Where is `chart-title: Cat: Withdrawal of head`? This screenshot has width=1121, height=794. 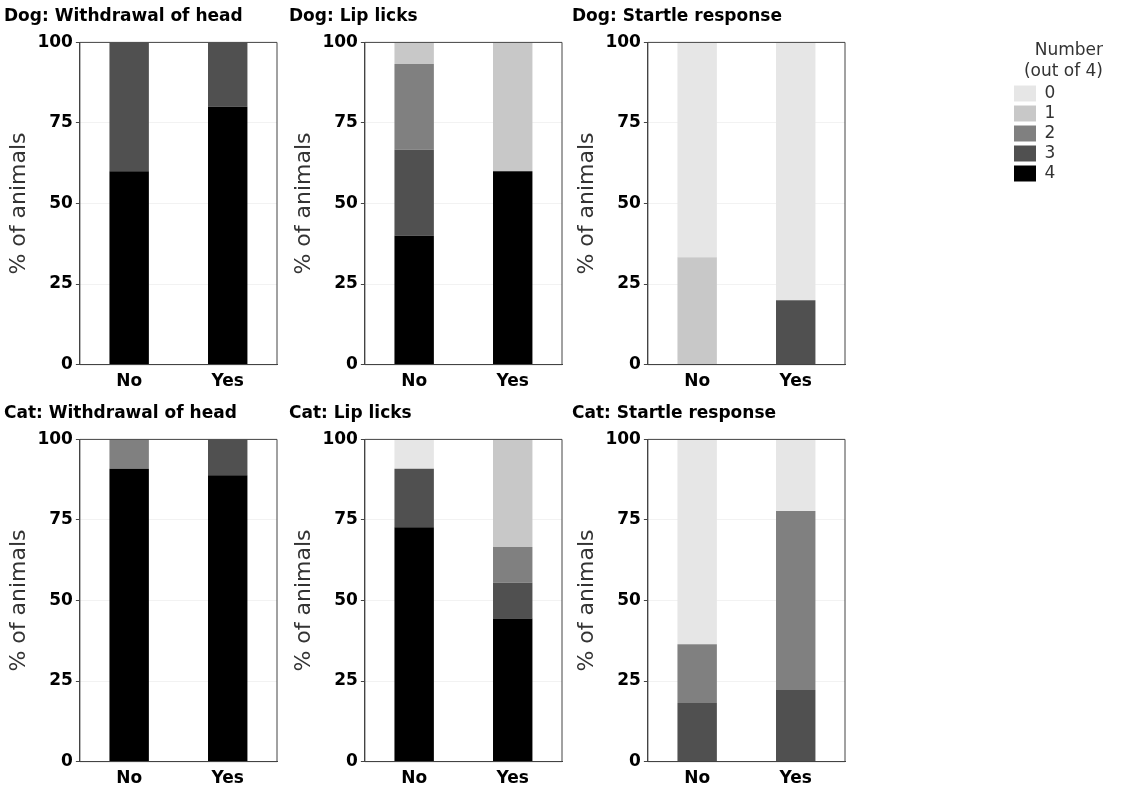 chart-title: Cat: Withdrawal of head is located at coordinates (120, 411).